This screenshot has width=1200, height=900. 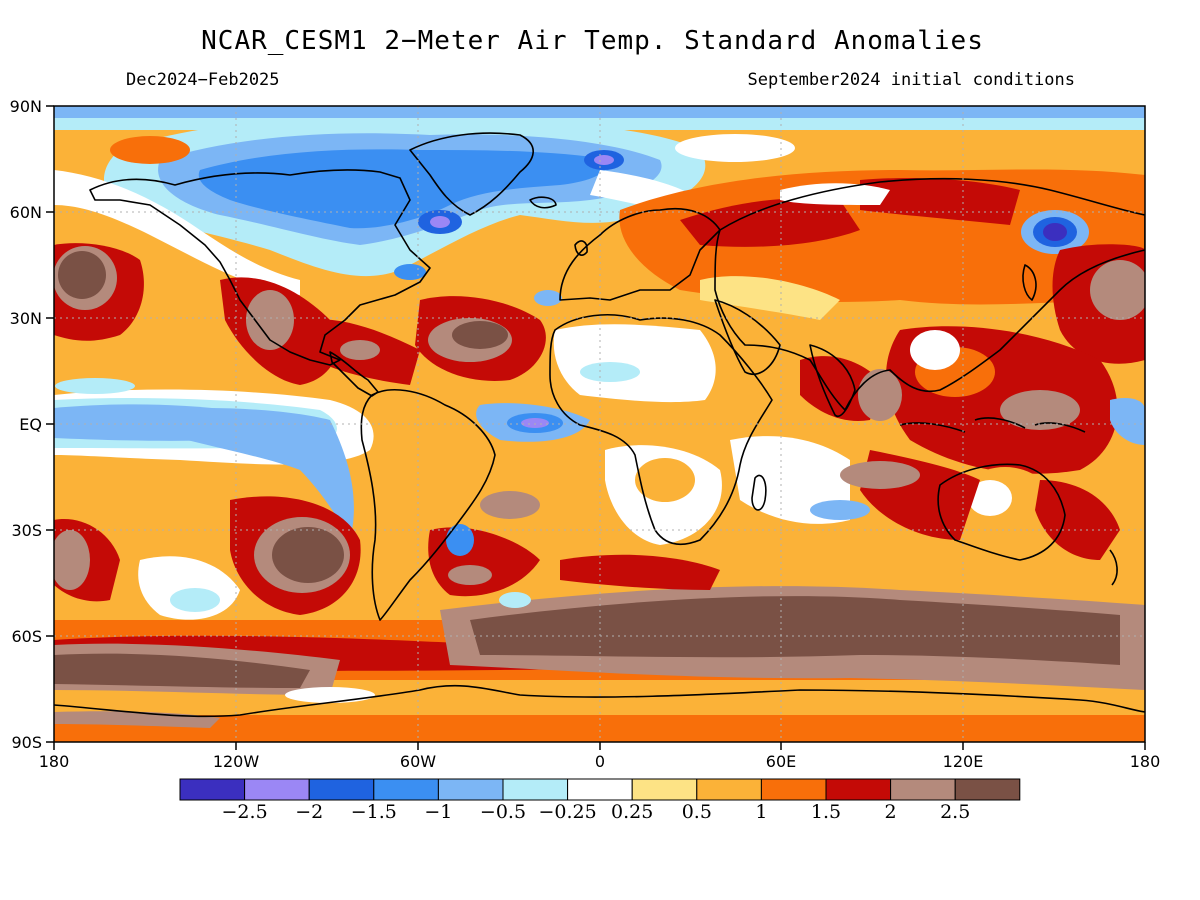 What do you see at coordinates (26, 212) in the screenshot?
I see `lat-label: 60N` at bounding box center [26, 212].